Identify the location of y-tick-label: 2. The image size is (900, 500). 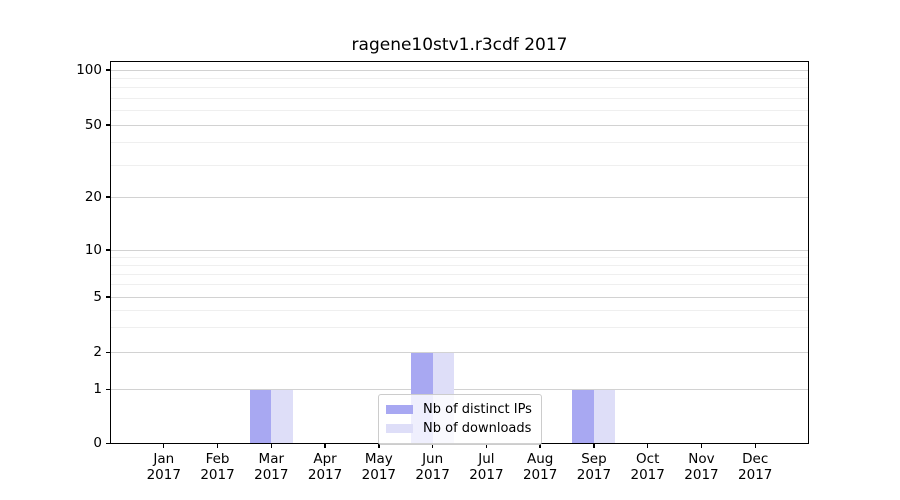
(97, 352).